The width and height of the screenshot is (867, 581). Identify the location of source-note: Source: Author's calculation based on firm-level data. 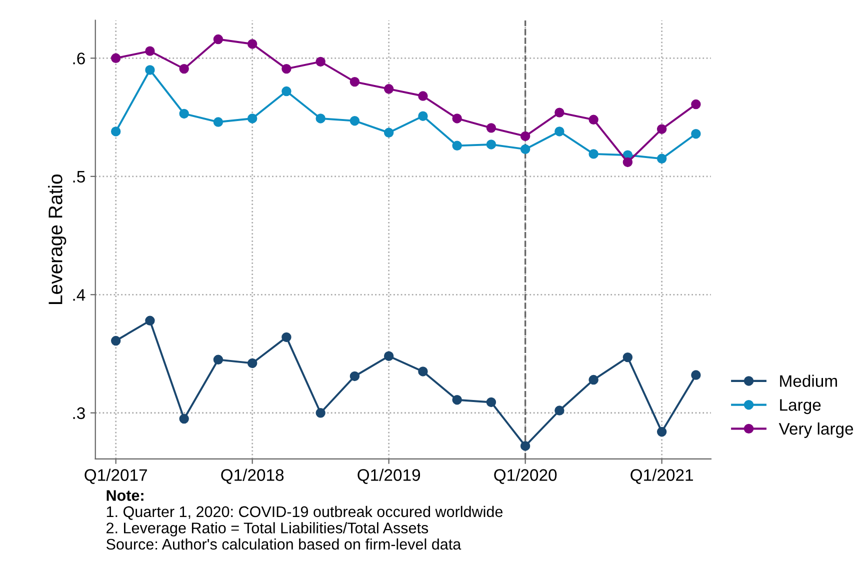
(284, 544).